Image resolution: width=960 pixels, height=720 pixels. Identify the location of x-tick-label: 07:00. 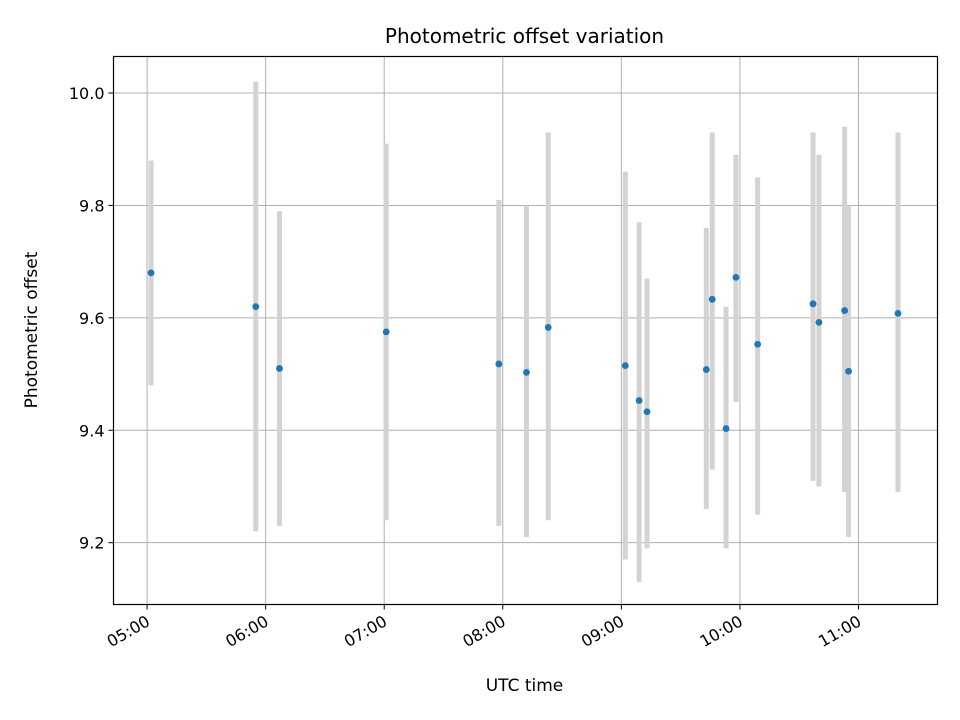
(365, 632).